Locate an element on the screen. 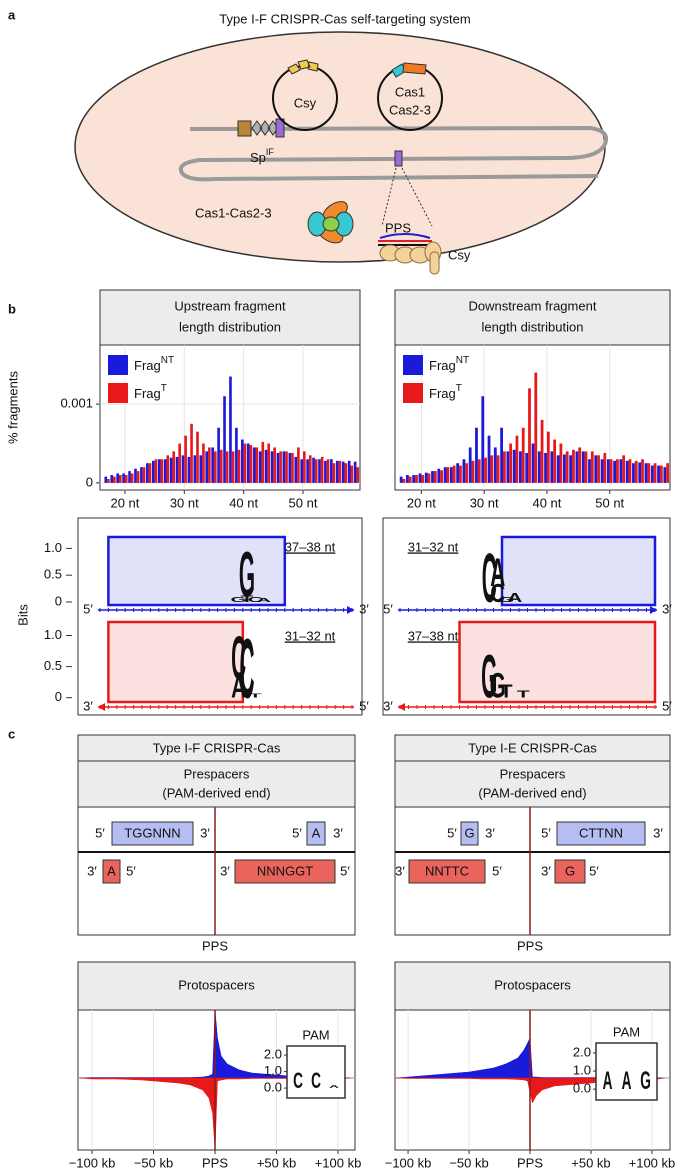 The width and height of the screenshot is (685, 1173). y-tick-label: 2.0 is located at coordinates (273, 1054).